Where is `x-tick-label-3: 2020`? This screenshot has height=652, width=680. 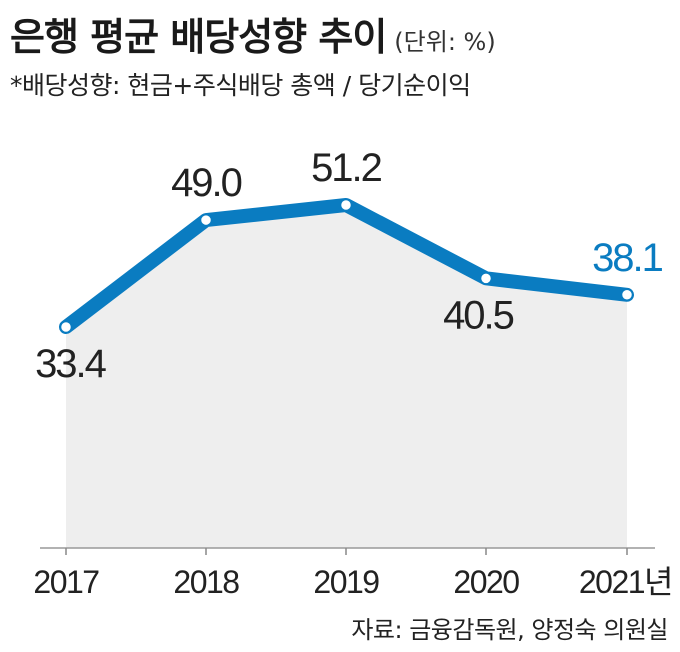 x-tick-label-3: 2020 is located at coordinates (486, 582).